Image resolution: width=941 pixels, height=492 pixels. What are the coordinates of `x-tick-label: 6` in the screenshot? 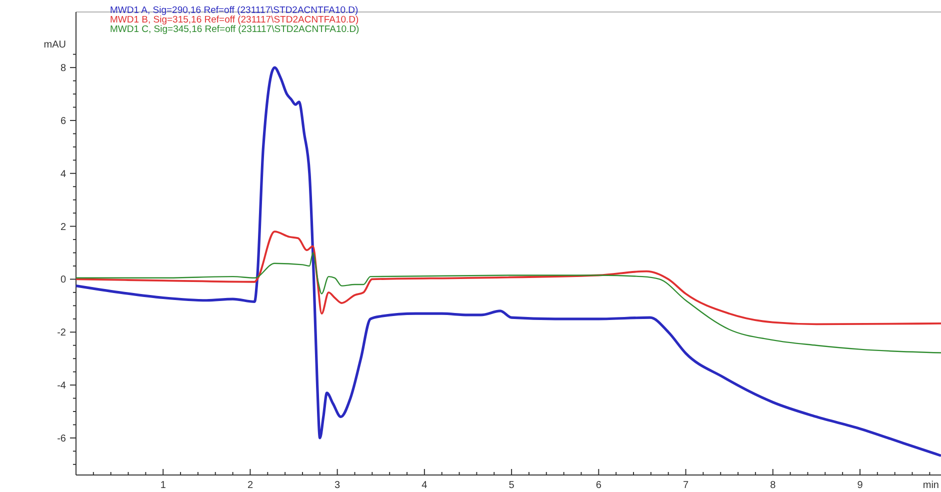 It's located at (599, 485).